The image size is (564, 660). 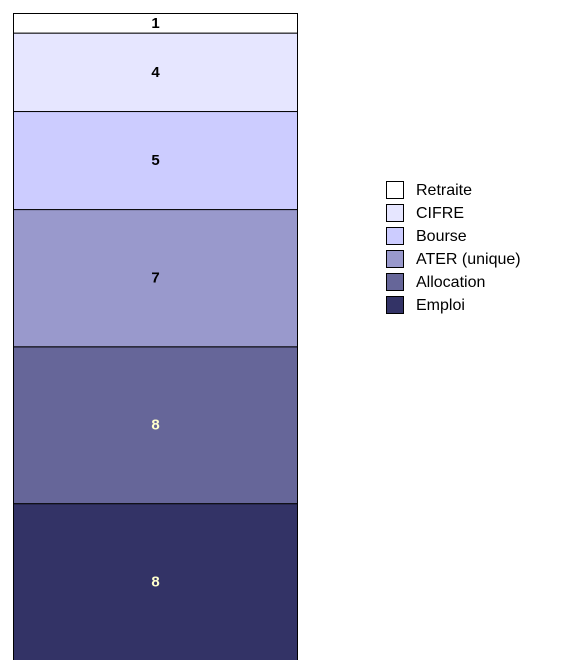 I want to click on legend-label: CIFRE, so click(x=440, y=213).